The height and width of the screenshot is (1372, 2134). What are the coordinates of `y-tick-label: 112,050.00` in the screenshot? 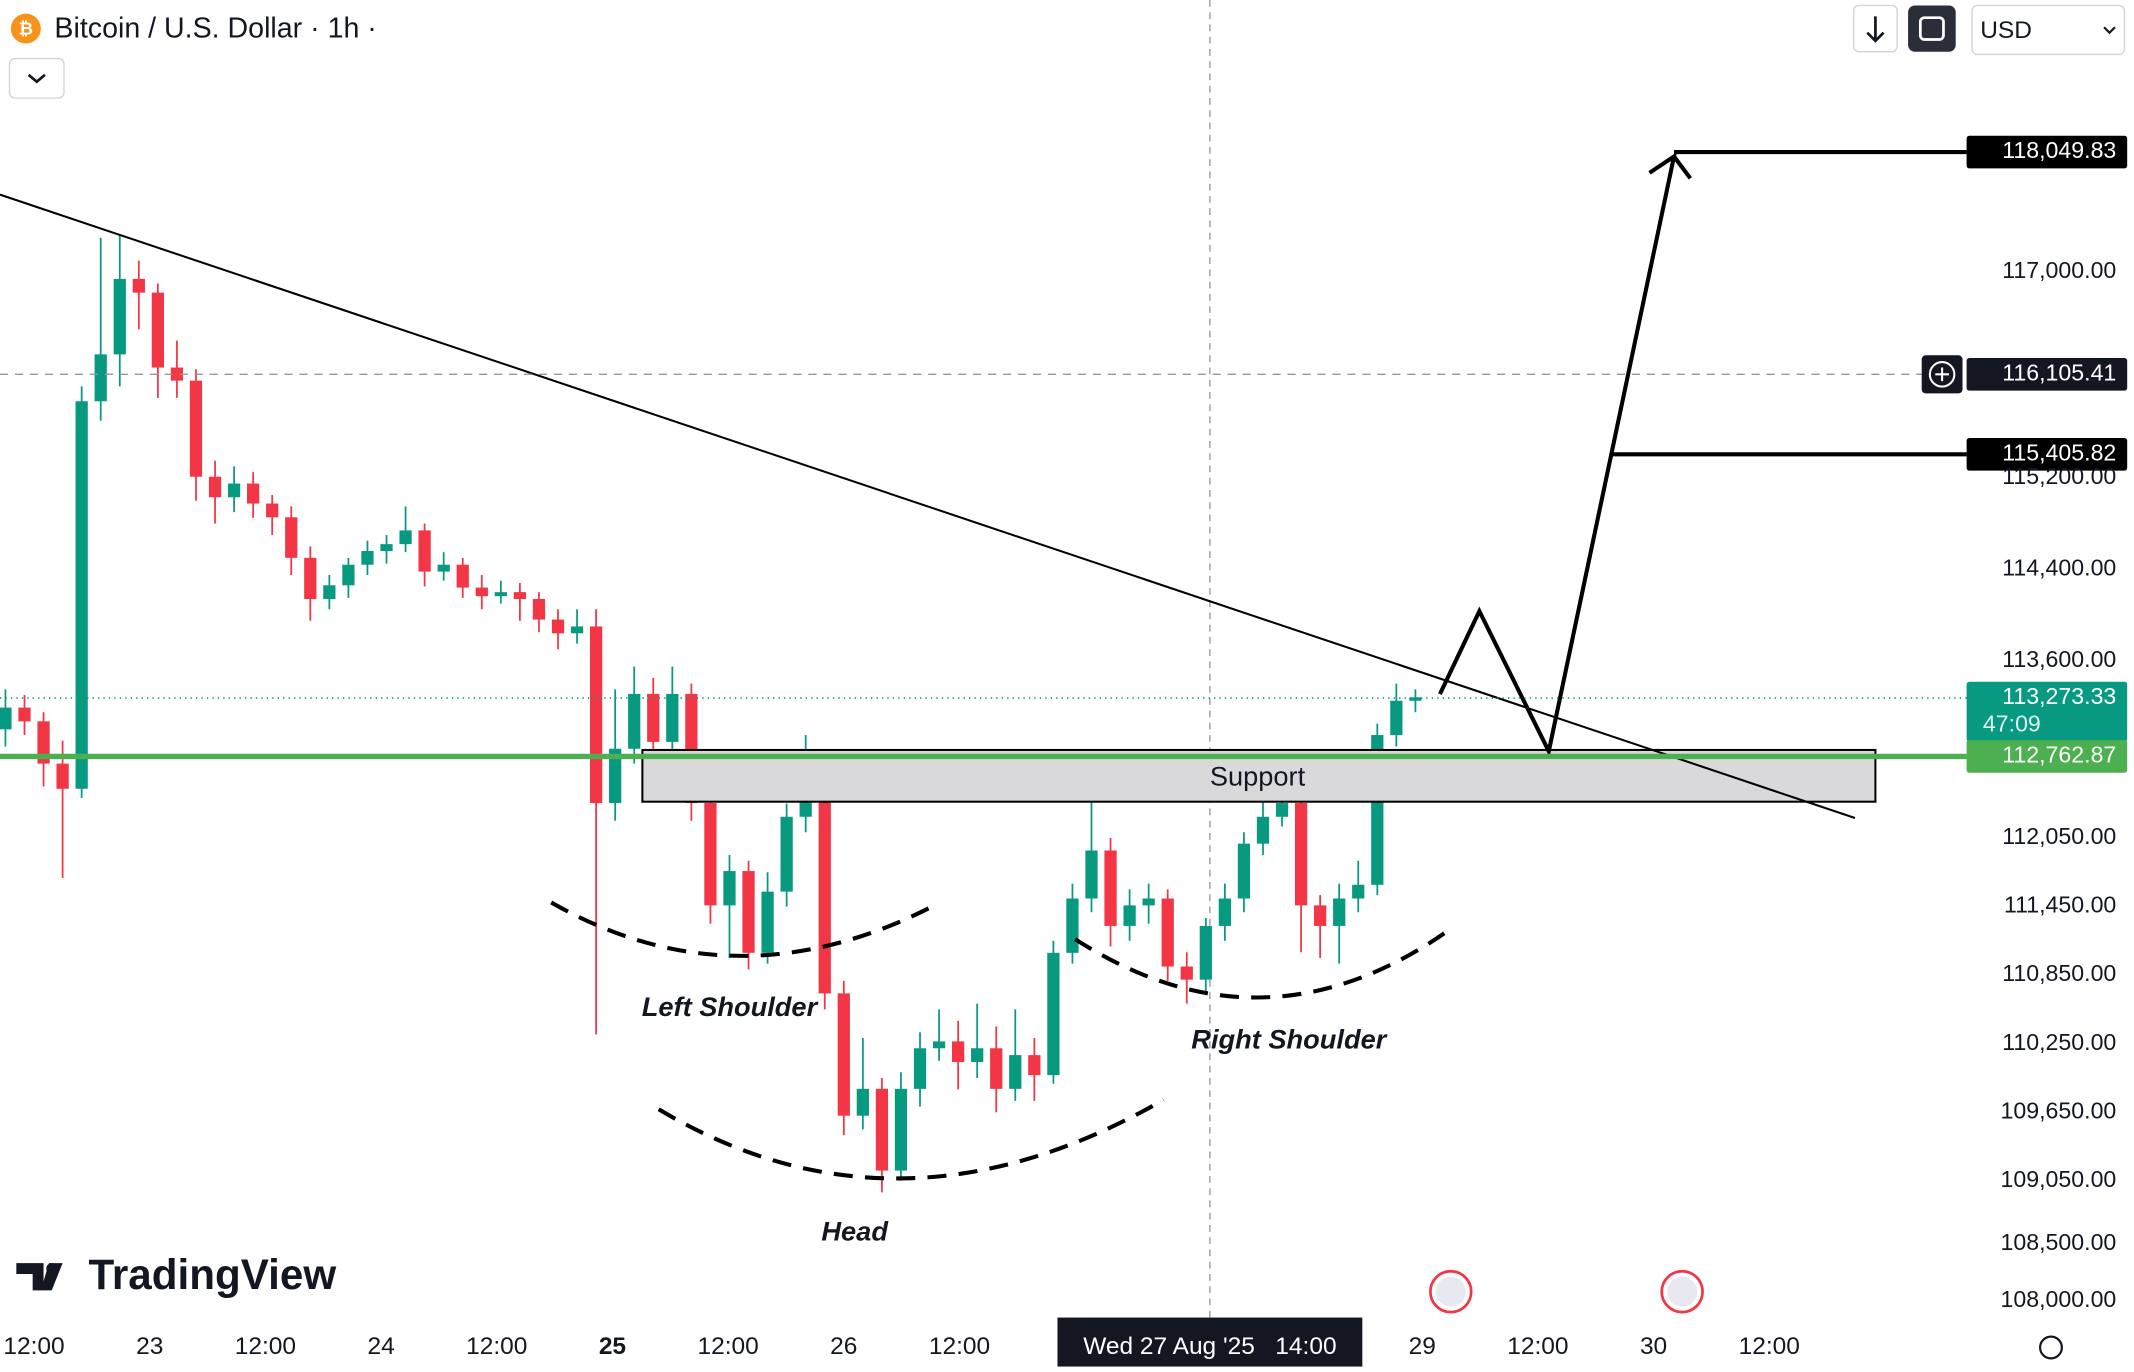 It's located at (2059, 836).